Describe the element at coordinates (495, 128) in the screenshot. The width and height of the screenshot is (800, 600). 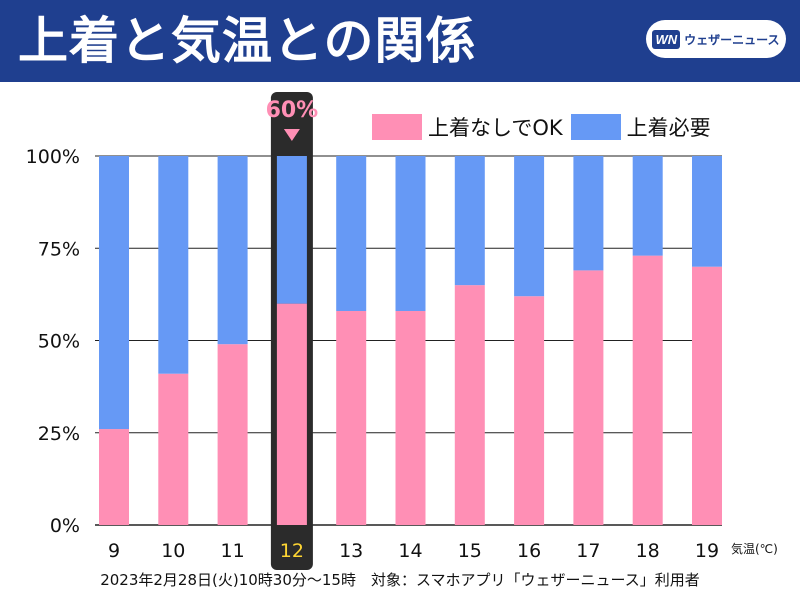
I see `legend-label-no-jacket: 上着なしでOK` at that location.